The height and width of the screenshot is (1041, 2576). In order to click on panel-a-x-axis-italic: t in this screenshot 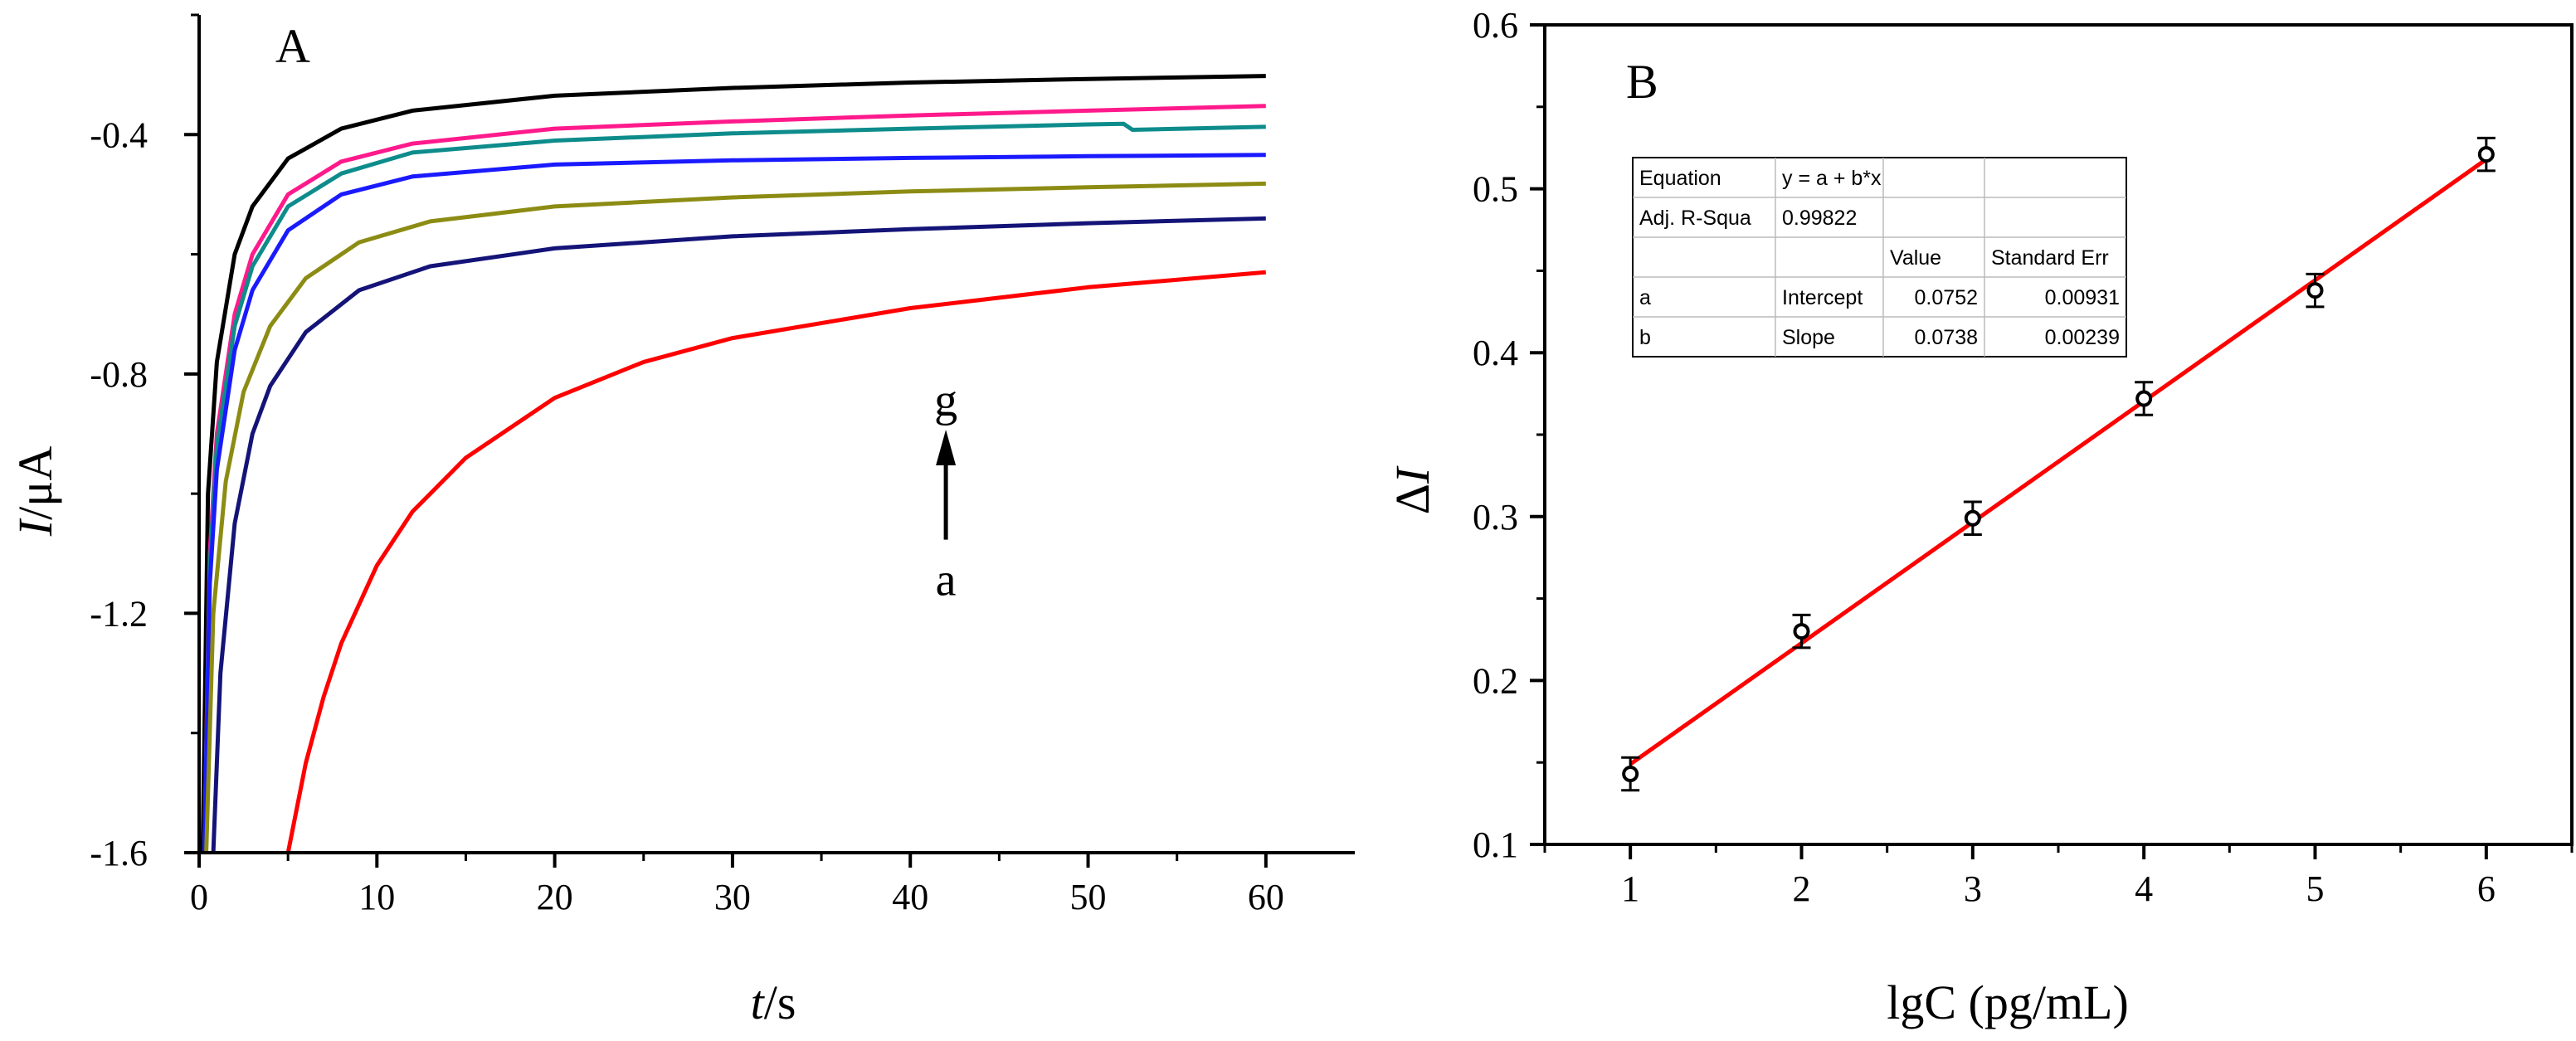, I will do `click(758, 1002)`.